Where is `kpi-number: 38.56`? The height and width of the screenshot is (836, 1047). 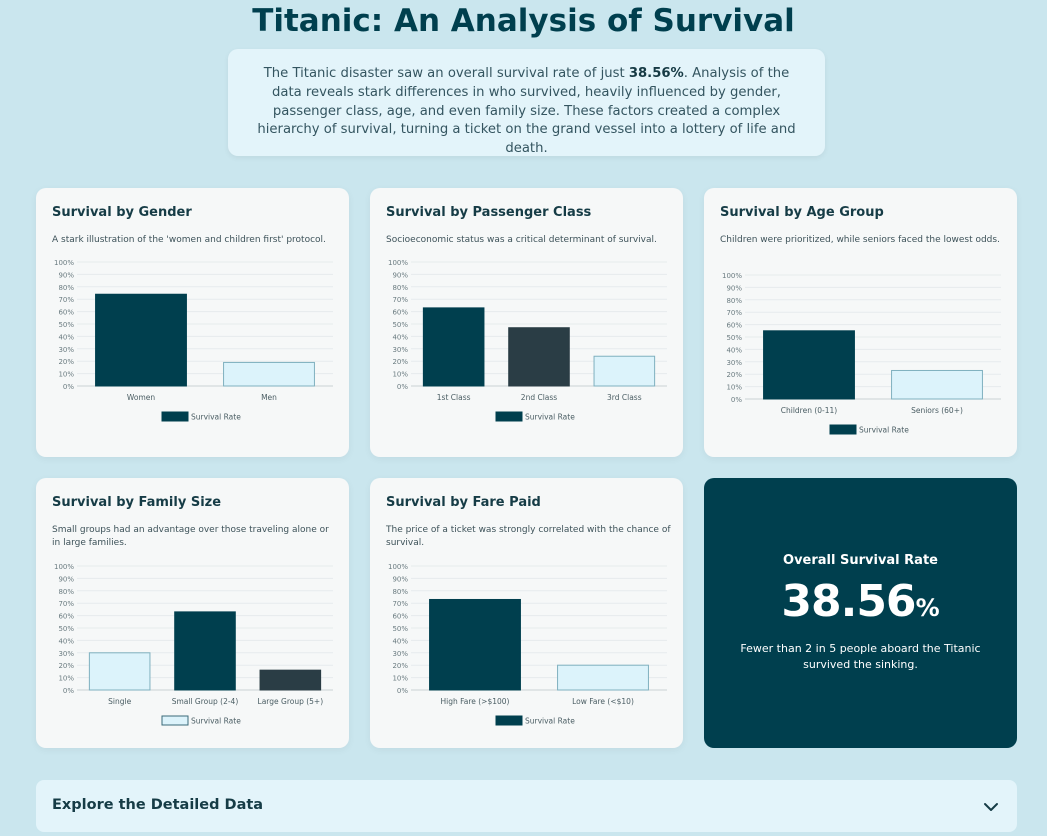
kpi-number: 38.56 is located at coordinates (848, 601).